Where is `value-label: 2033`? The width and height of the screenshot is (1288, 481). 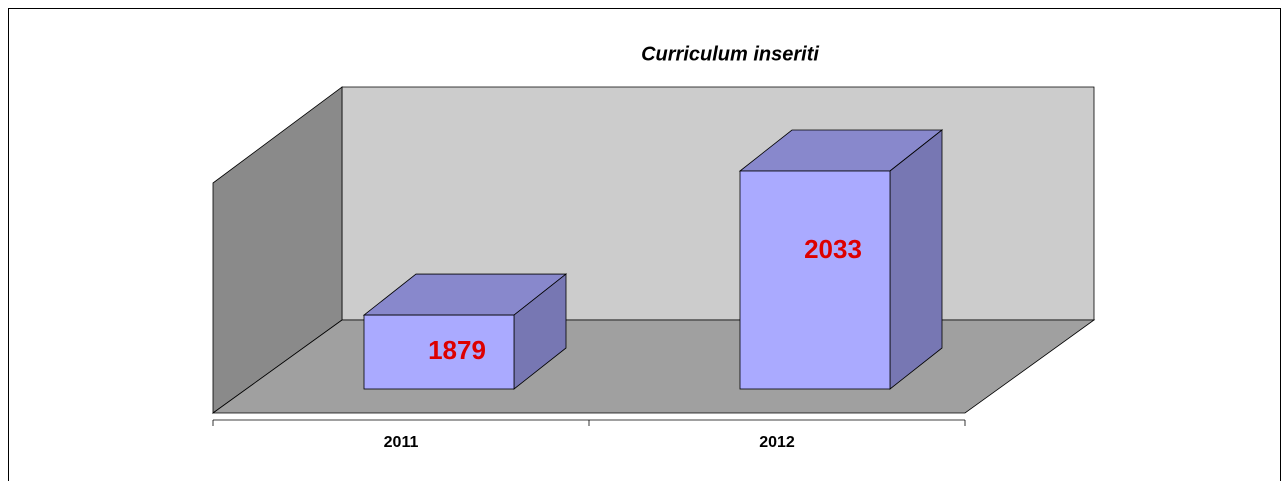
value-label: 2033 is located at coordinates (833, 249).